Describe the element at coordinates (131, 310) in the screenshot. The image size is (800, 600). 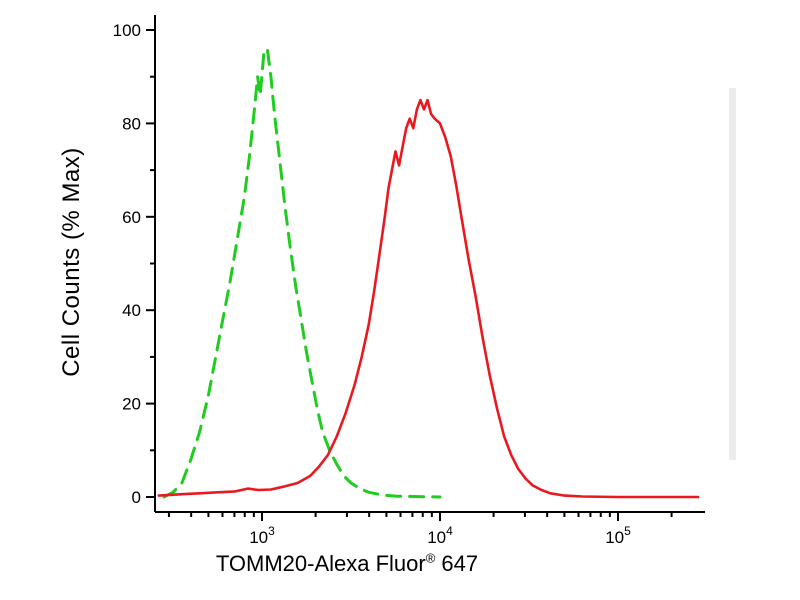
I see `y-tick-label: 40` at that location.